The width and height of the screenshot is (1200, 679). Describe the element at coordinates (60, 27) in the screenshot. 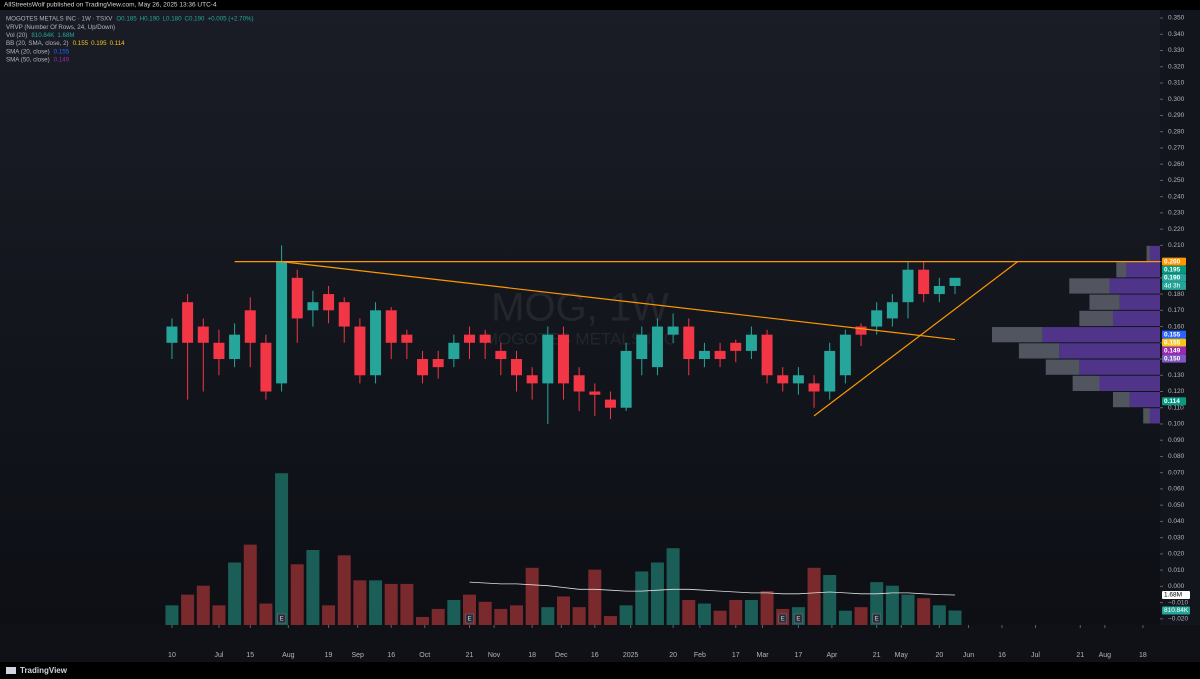

I see `legend-name: VRVP (Number Of Rows, 24, Up/Down)` at that location.